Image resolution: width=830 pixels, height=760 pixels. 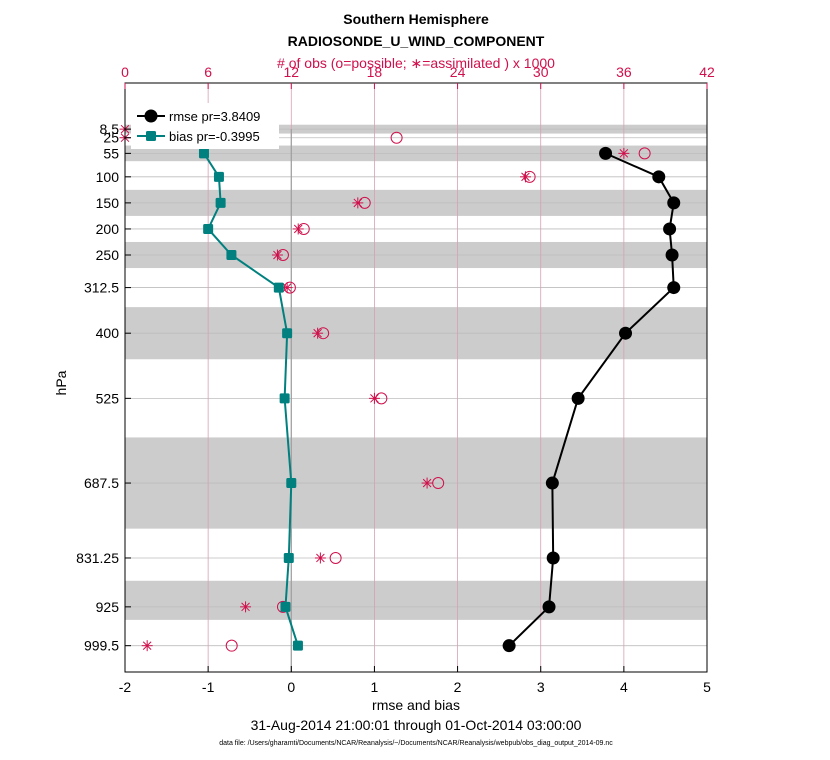 What do you see at coordinates (458, 687) in the screenshot?
I see `bottom-tick-label: 2` at bounding box center [458, 687].